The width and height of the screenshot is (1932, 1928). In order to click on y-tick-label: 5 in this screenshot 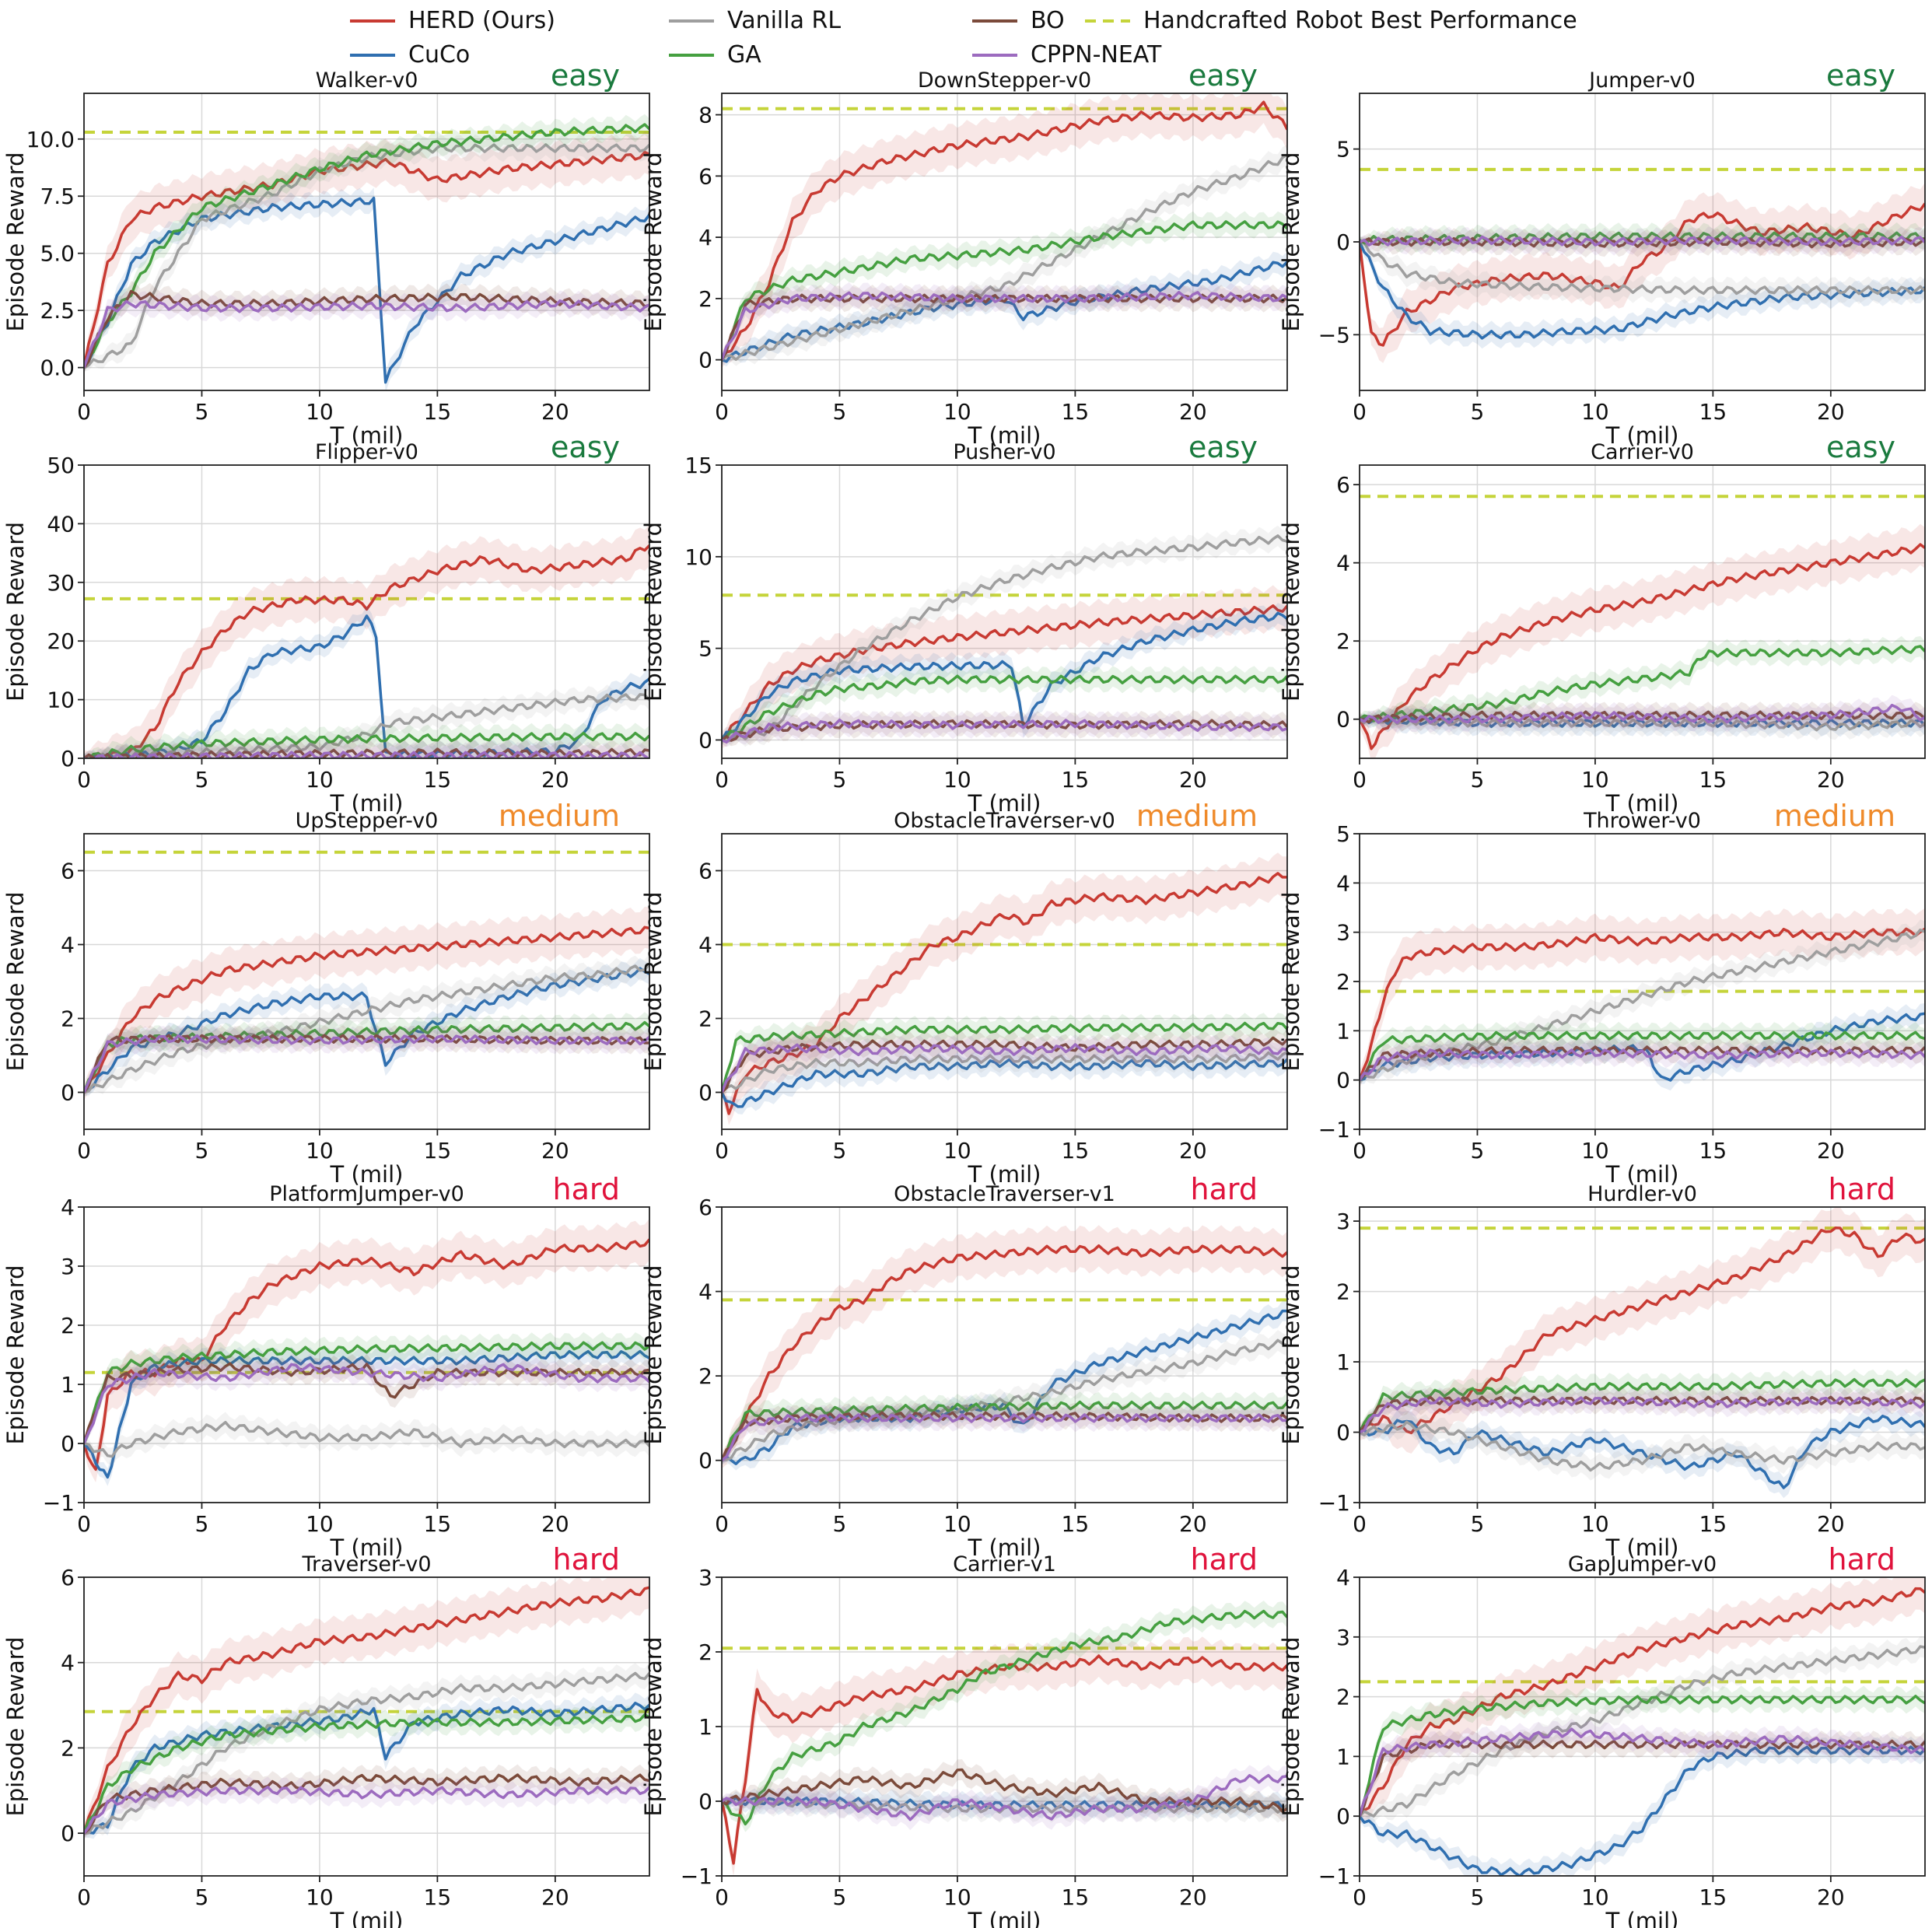, I will do `click(1343, 834)`.